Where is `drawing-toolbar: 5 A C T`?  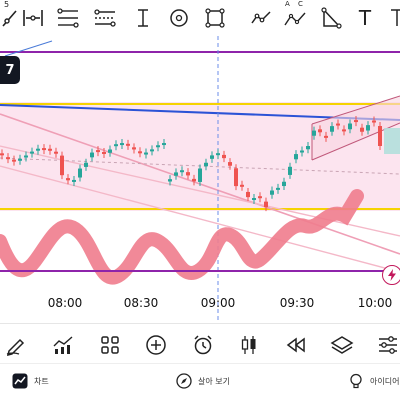
drawing-toolbar: 5 A C T is located at coordinates (200, 18).